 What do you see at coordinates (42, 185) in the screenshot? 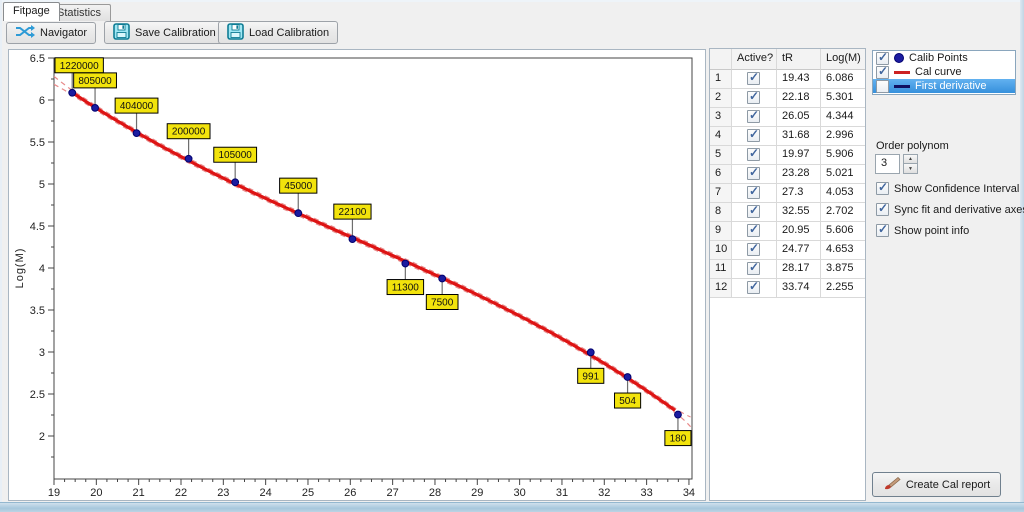
I see `y-tick-label: 5` at bounding box center [42, 185].